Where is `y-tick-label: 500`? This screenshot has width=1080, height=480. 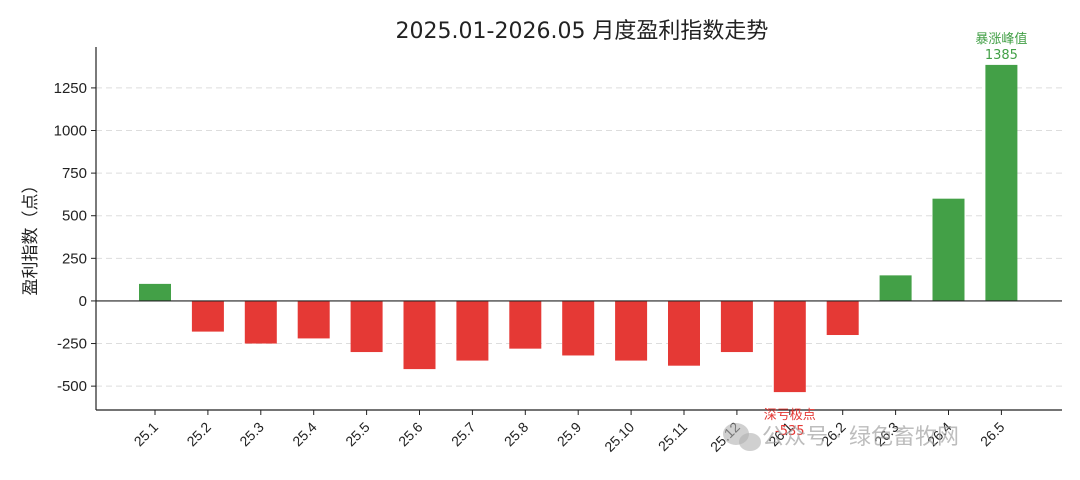
y-tick-label: 500 is located at coordinates (74, 216).